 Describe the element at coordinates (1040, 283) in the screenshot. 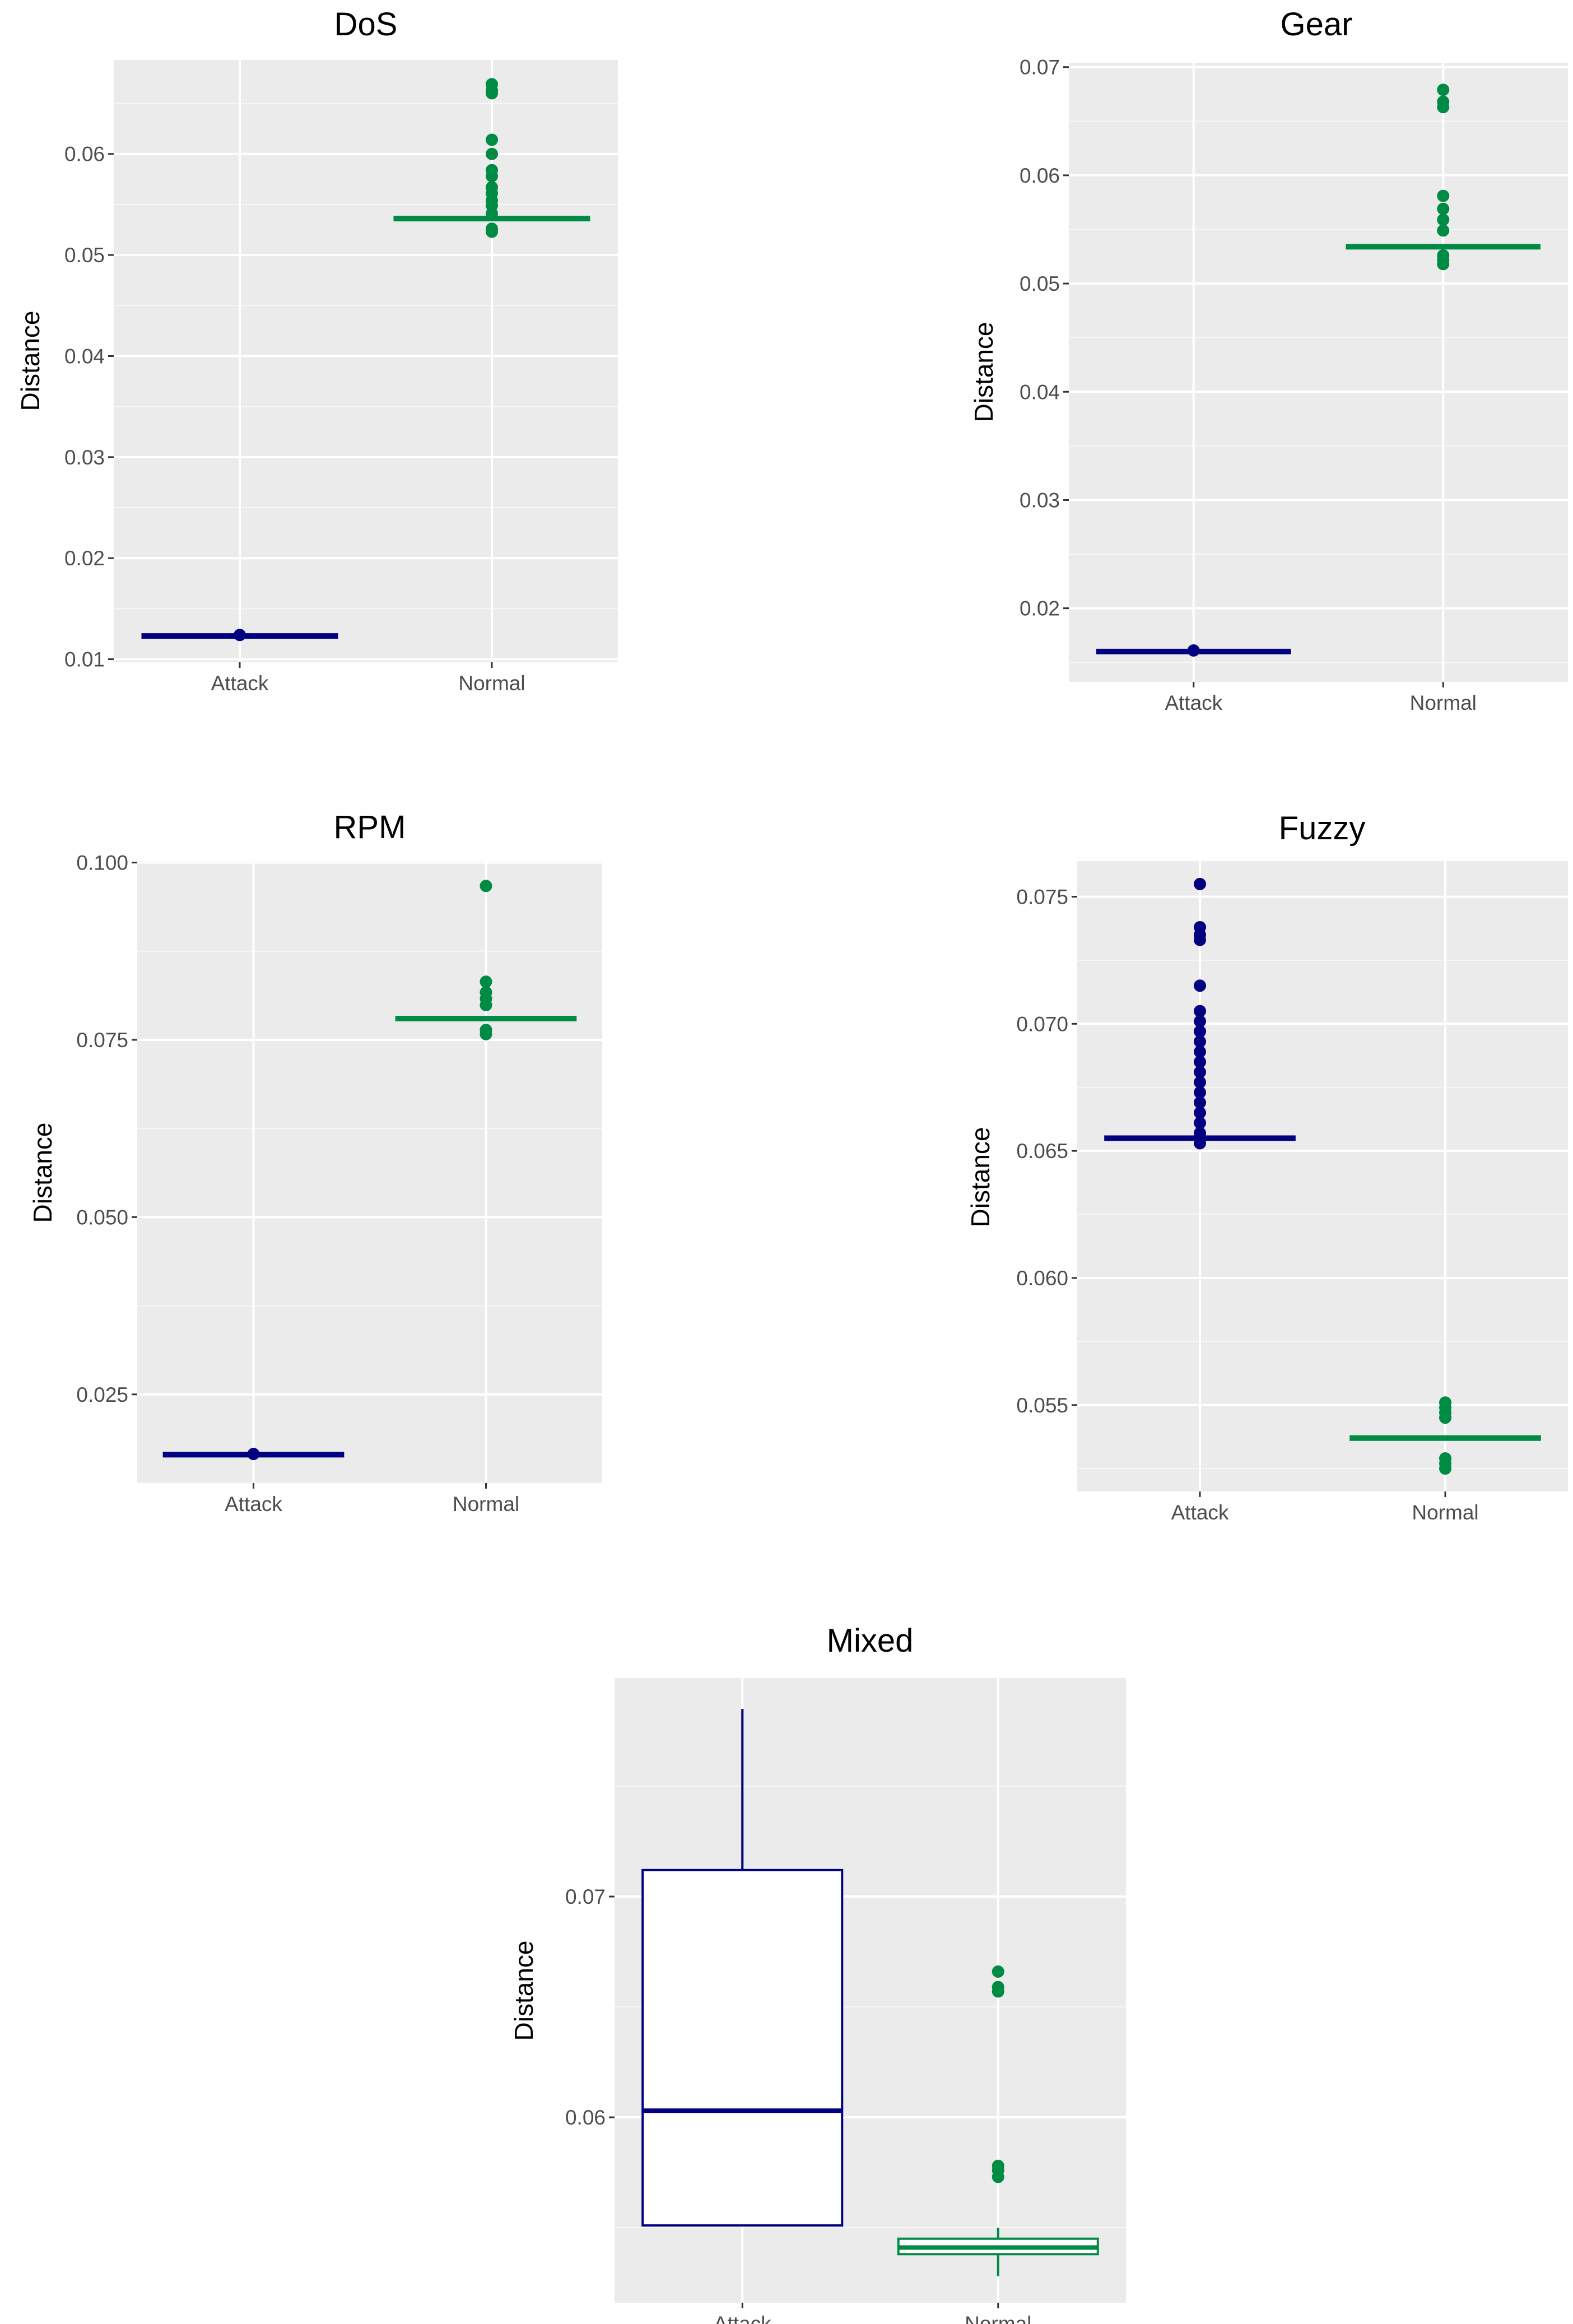

I see `gear-y-tick-label-0-05: 0.05` at that location.